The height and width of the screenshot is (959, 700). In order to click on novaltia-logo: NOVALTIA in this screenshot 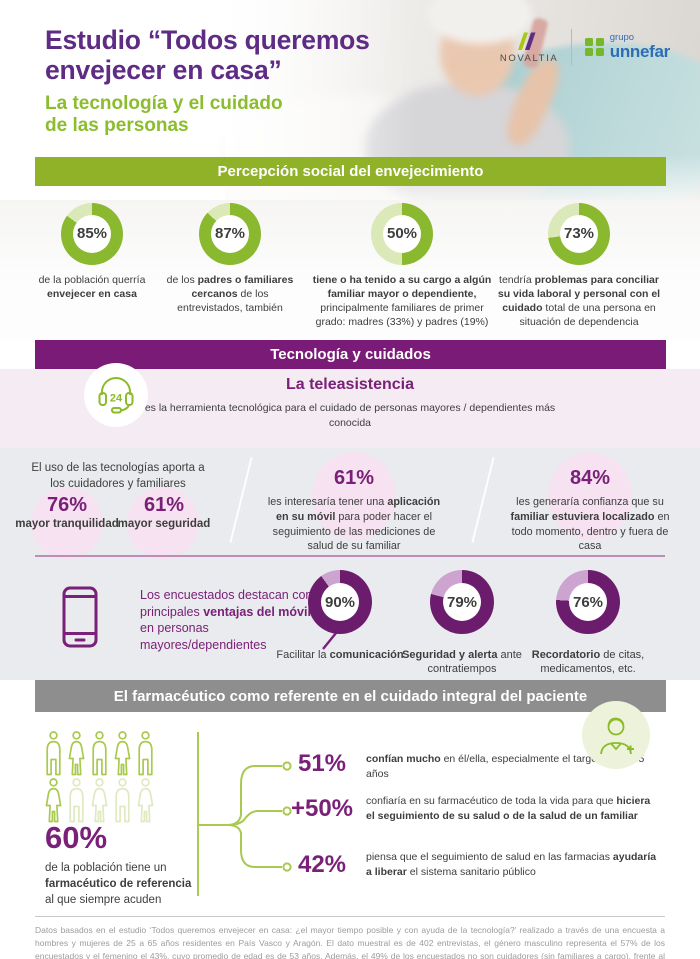, I will do `click(529, 47)`.